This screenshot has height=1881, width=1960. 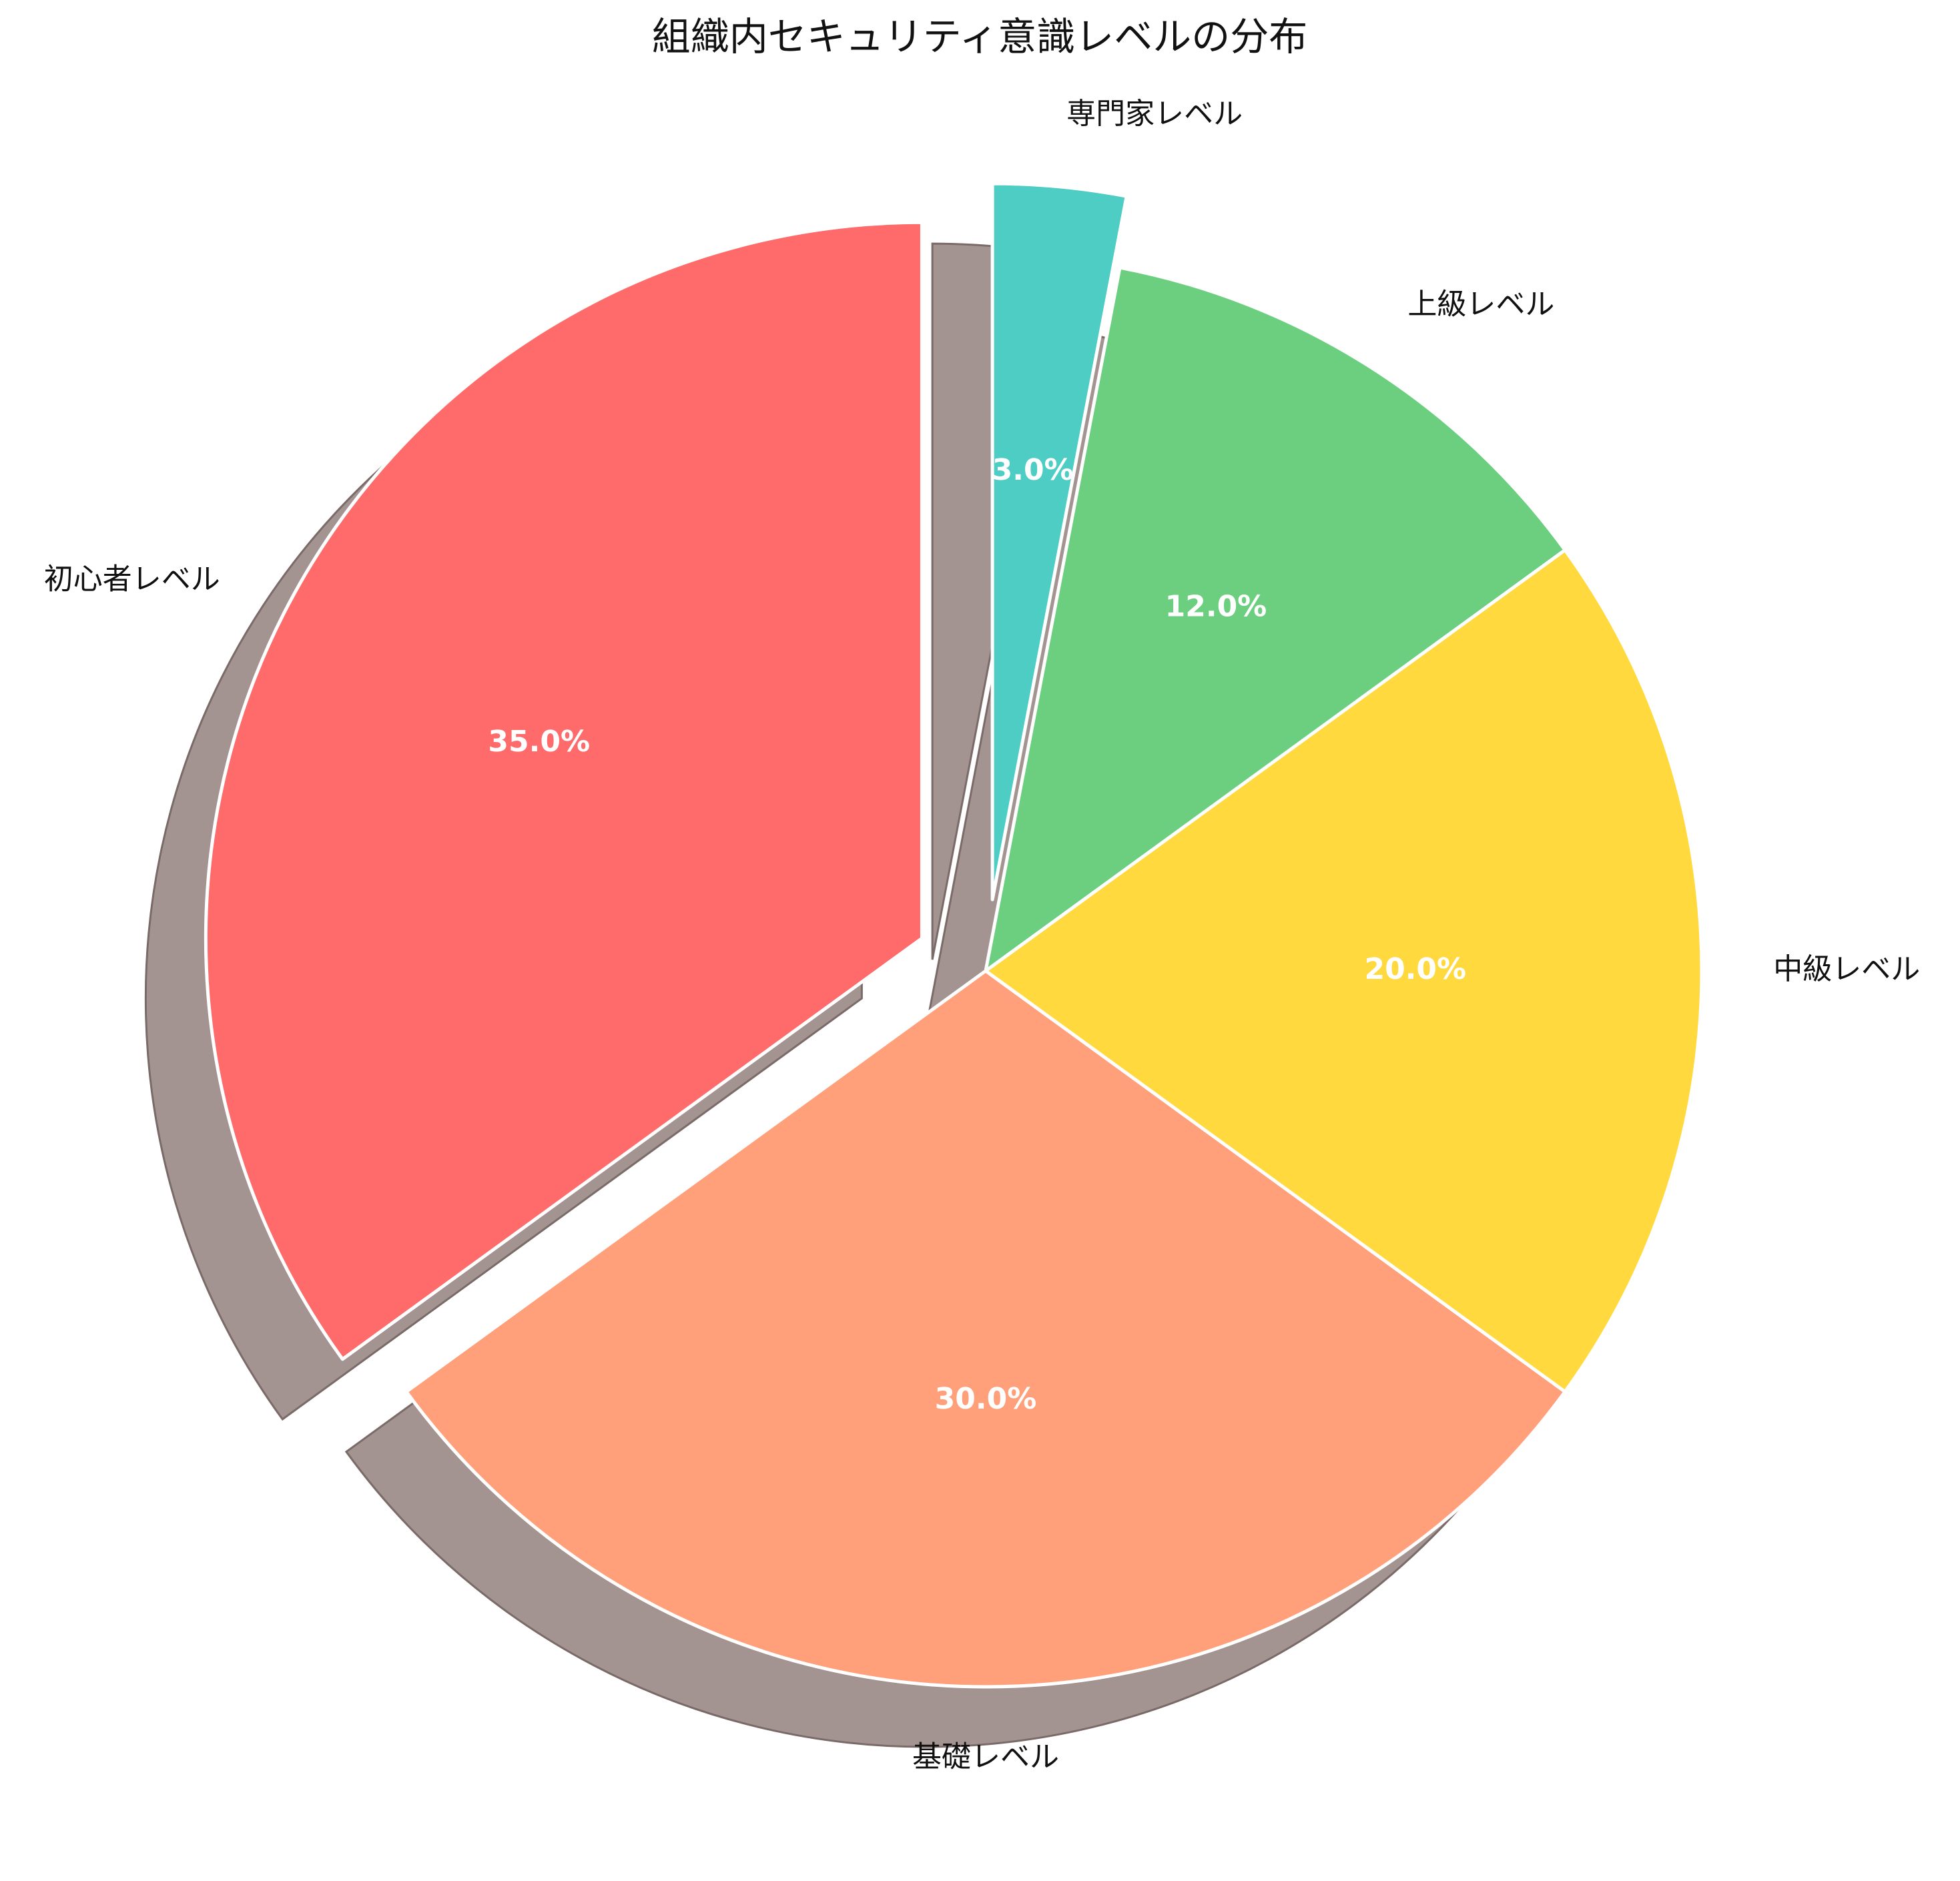 I want to click on slice-percent-advanced: 12.0%, so click(x=1216, y=606).